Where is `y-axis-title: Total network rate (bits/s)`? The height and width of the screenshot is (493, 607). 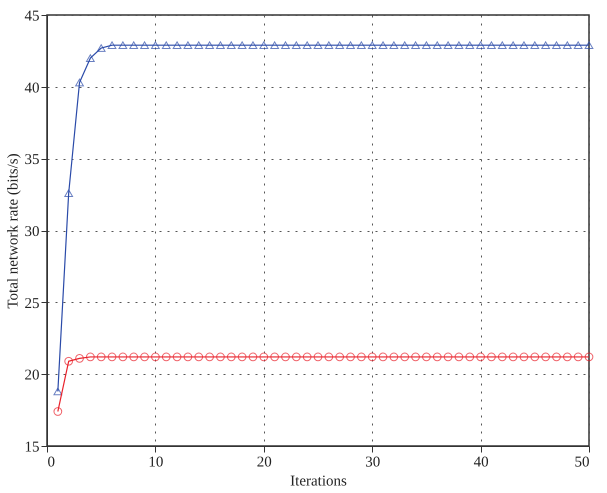
y-axis-title: Total network rate (bits/s) is located at coordinates (14, 231).